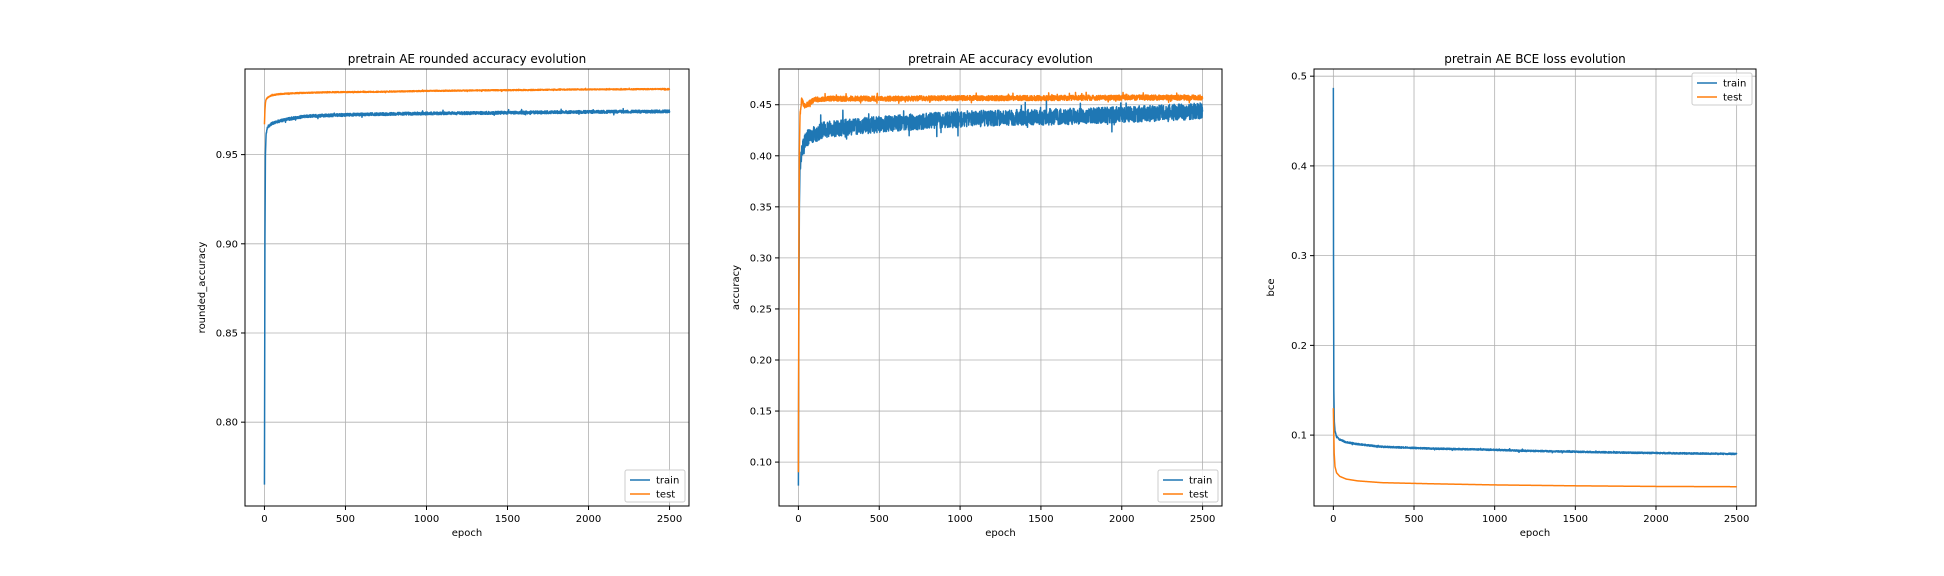 This screenshot has width=1944, height=576. Describe the element at coordinates (1299, 77) in the screenshot. I see `y-tick-label: 0.5` at that location.